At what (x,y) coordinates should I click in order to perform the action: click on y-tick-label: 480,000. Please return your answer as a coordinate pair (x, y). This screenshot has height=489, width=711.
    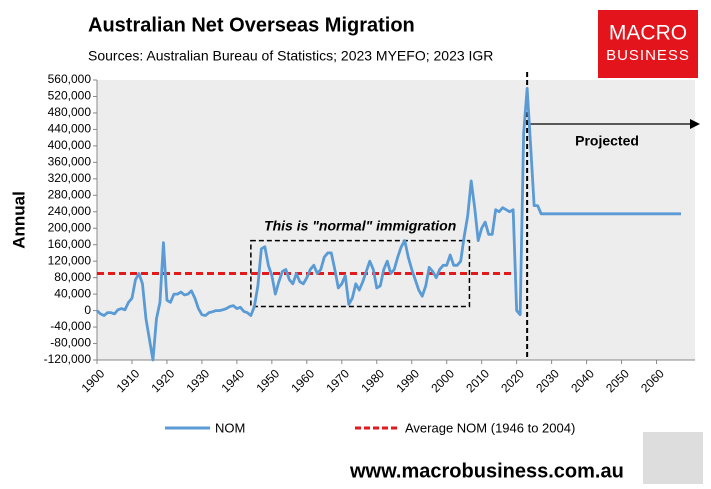
    Looking at the image, I should click on (70, 112).